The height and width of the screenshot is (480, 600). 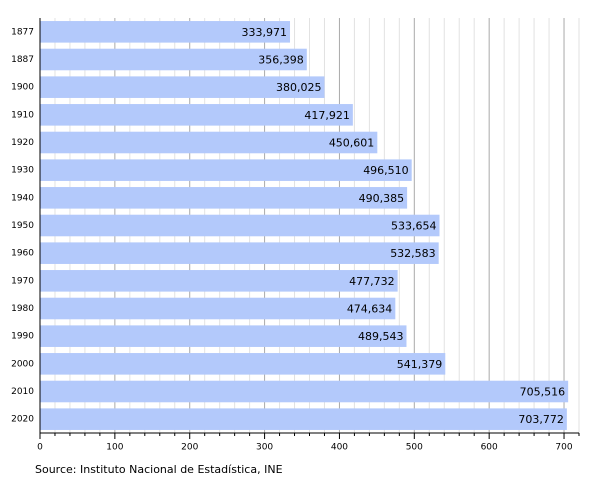 What do you see at coordinates (489, 448) in the screenshot?
I see `x-tick-label: 600` at bounding box center [489, 448].